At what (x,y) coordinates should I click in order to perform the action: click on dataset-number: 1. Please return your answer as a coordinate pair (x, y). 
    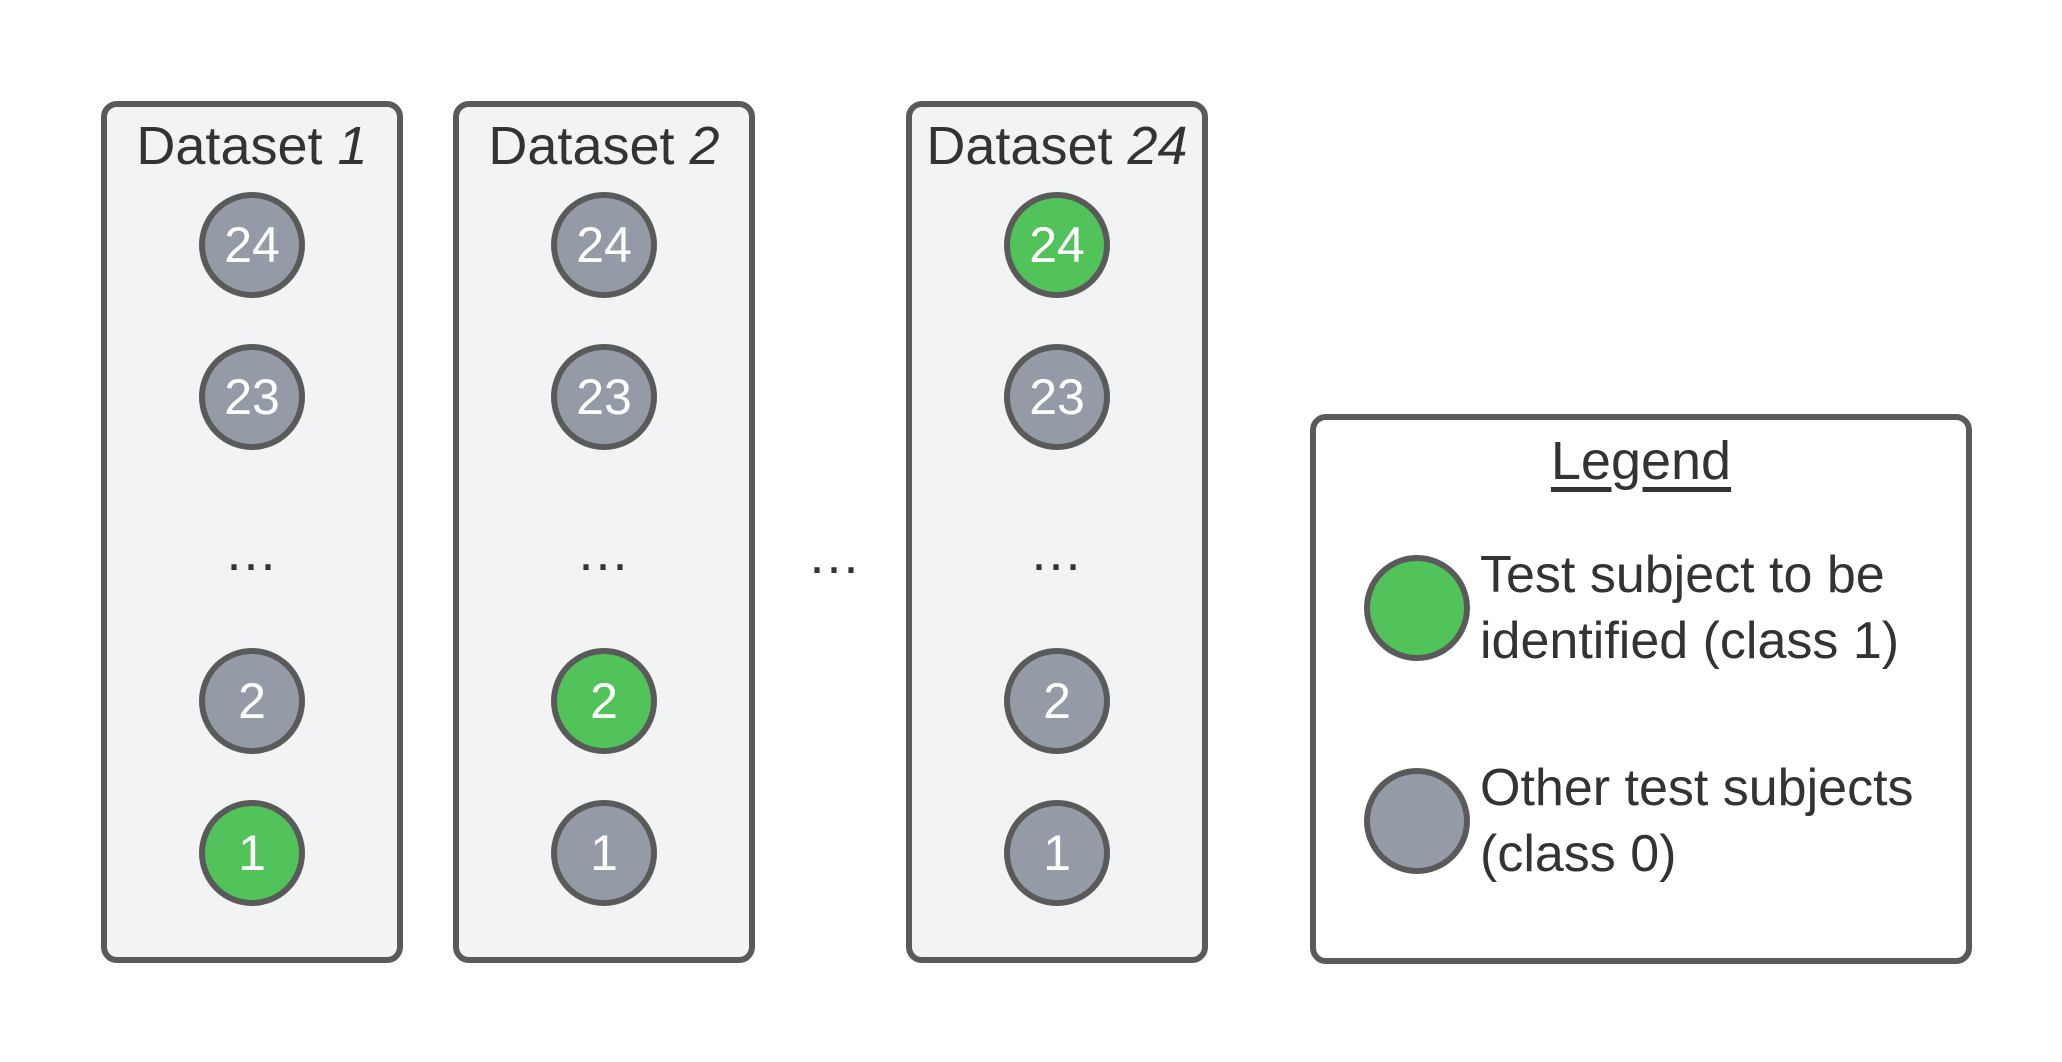
    Looking at the image, I should click on (352, 146).